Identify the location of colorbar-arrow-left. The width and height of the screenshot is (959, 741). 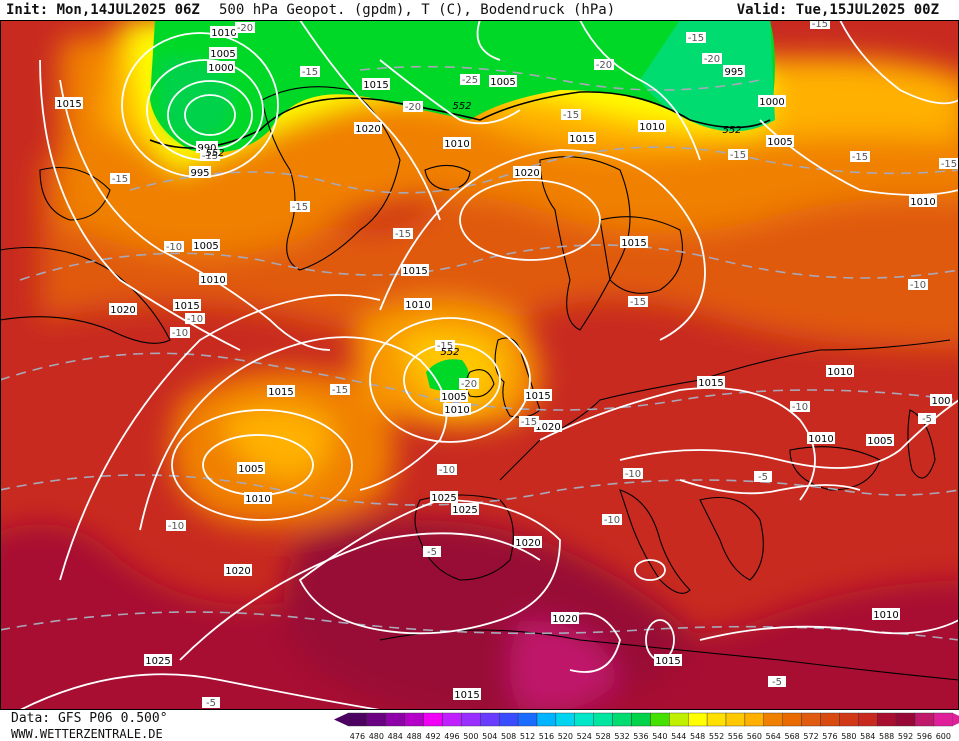
(341, 719).